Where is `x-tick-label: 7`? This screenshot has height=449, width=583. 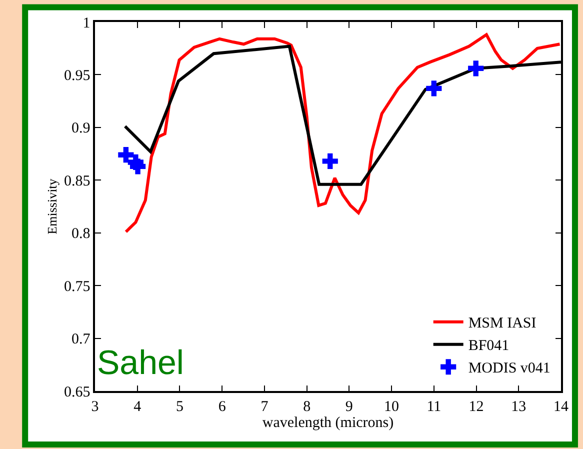
x-tick-label: 7 is located at coordinates (264, 406).